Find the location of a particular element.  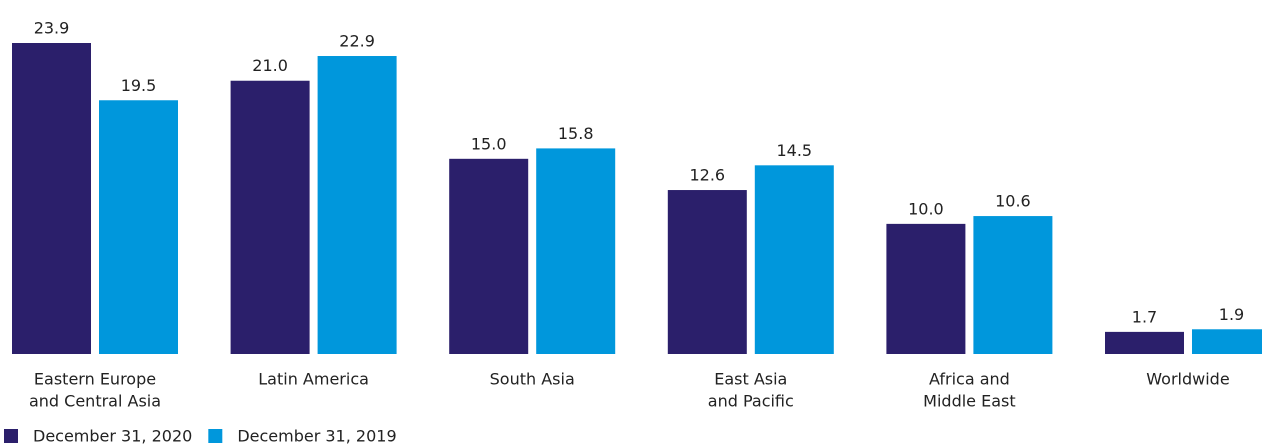

x-tick-label: Africa and is located at coordinates (969, 379).